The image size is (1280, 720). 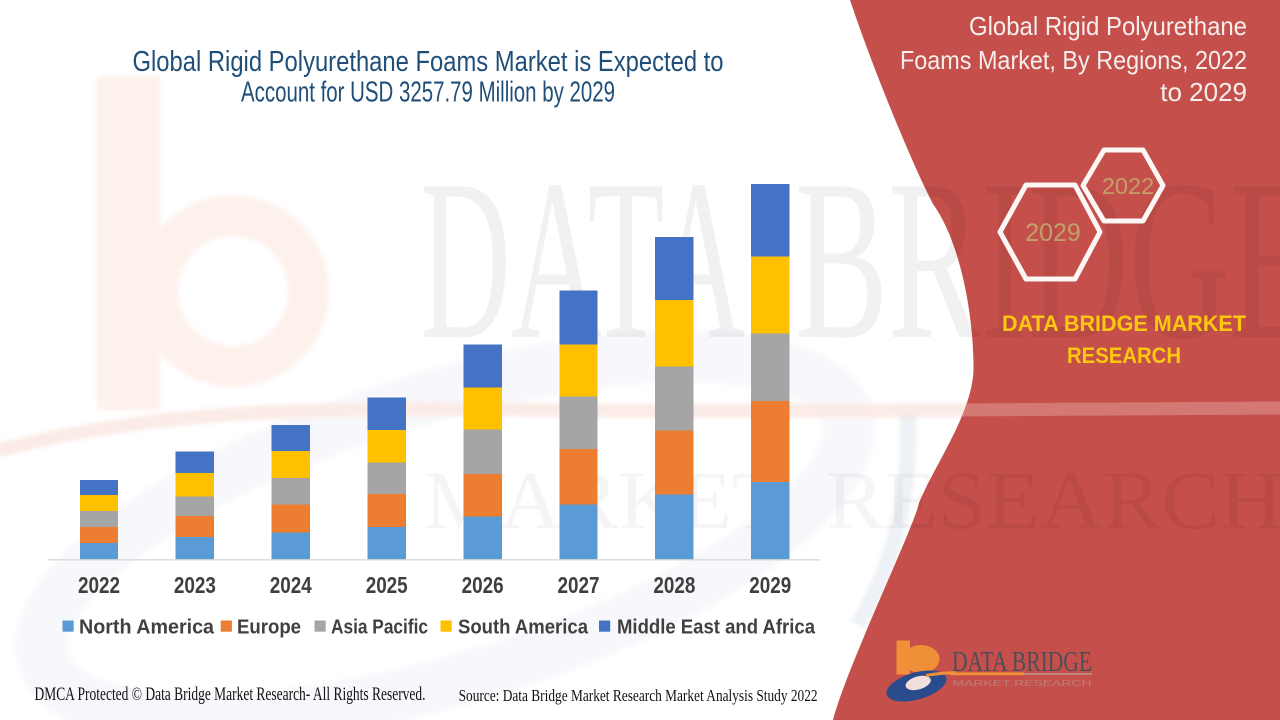 What do you see at coordinates (269, 628) in the screenshot?
I see `svg-text: Europe` at bounding box center [269, 628].